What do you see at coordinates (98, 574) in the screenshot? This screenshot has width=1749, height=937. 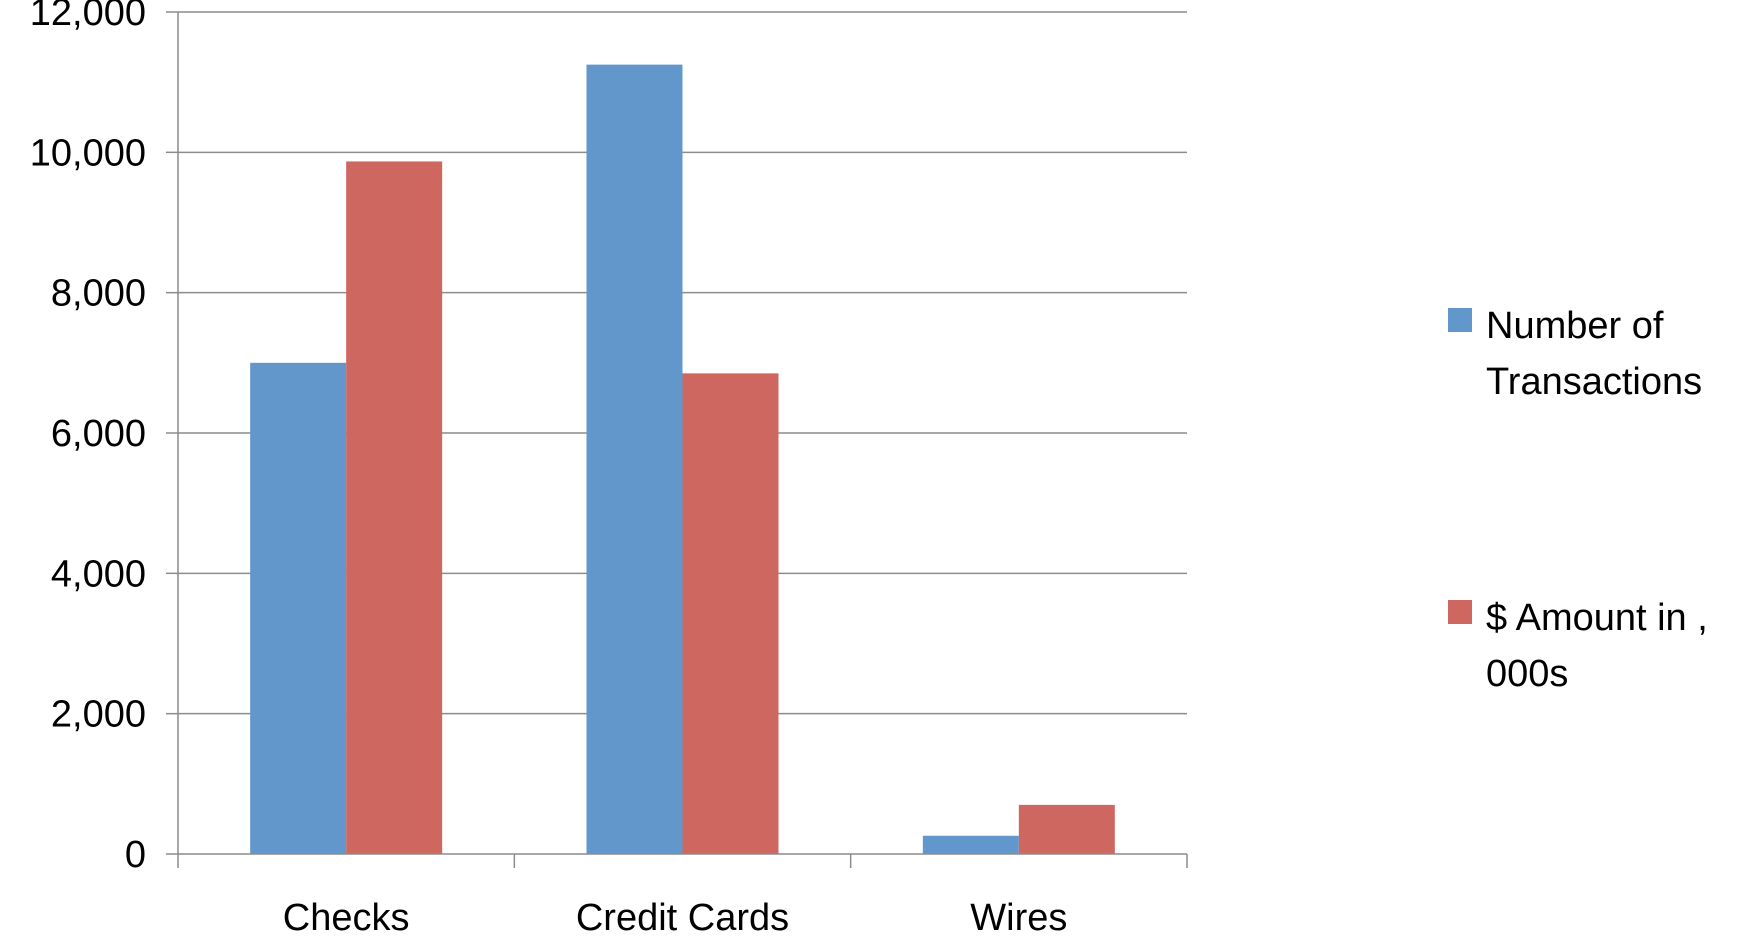 I see `y-tick-label: 4,000` at bounding box center [98, 574].